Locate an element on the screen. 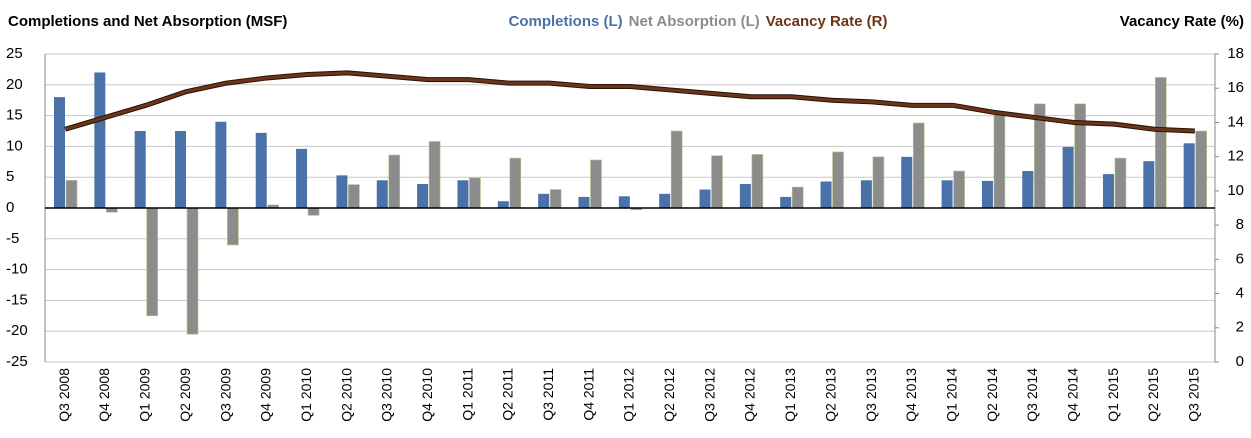 Image resolution: width=1251 pixels, height=438 pixels. y2-tick-label: 12 is located at coordinates (1235, 156).